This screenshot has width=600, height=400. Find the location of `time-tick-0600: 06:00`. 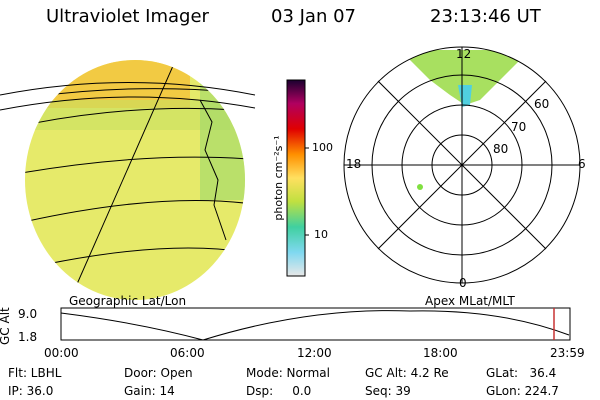

time-tick-0600: 06:00 is located at coordinates (187, 353).